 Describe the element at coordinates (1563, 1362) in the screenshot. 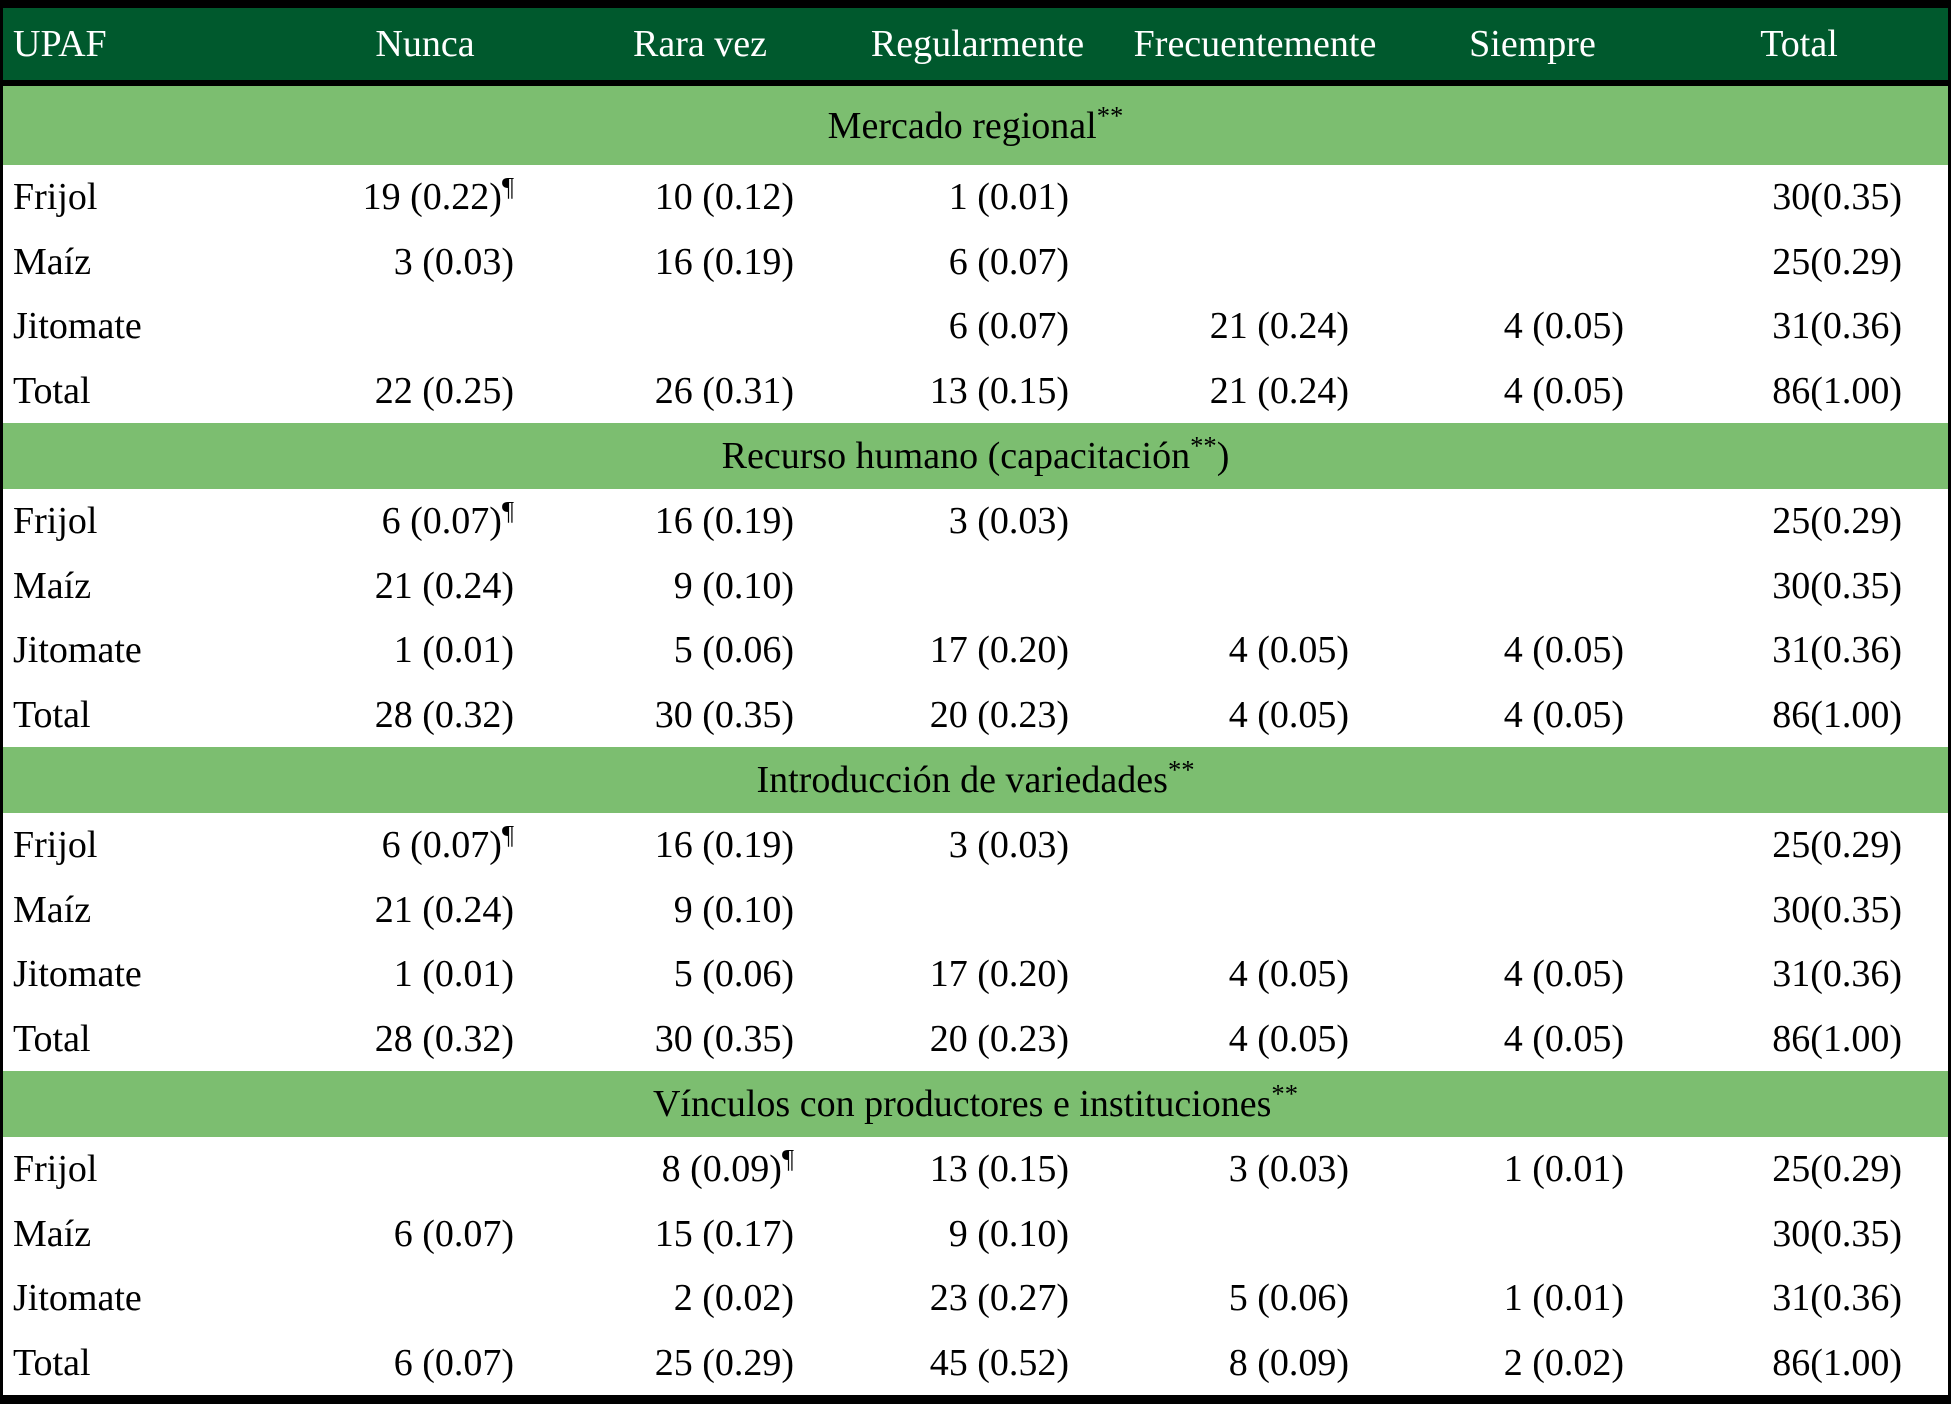

I see `cell: 2 (0.02)` at that location.